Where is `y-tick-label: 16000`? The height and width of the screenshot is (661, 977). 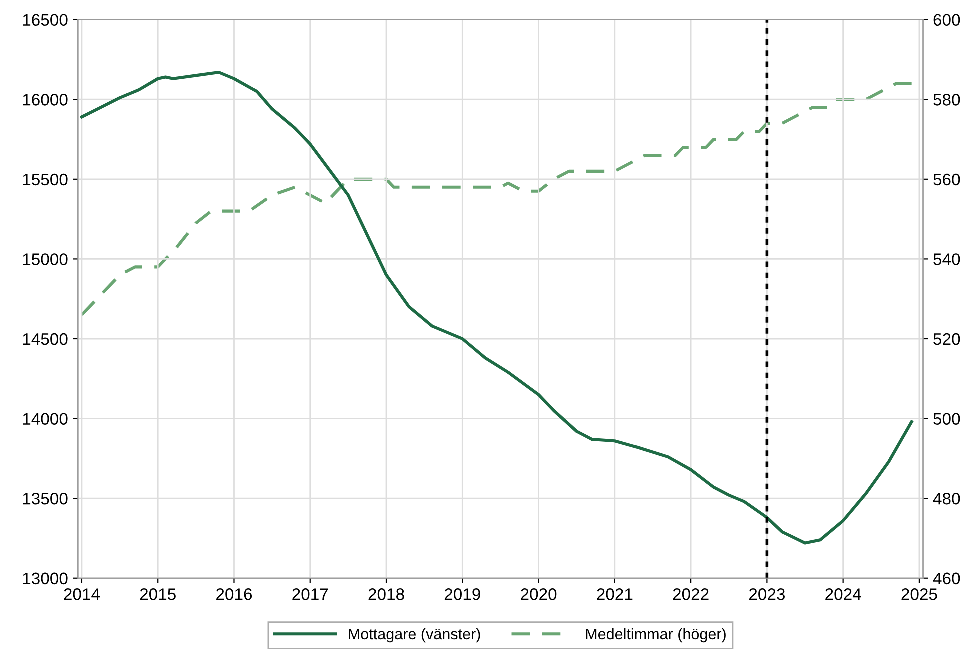 y-tick-label: 16000 is located at coordinates (45, 100).